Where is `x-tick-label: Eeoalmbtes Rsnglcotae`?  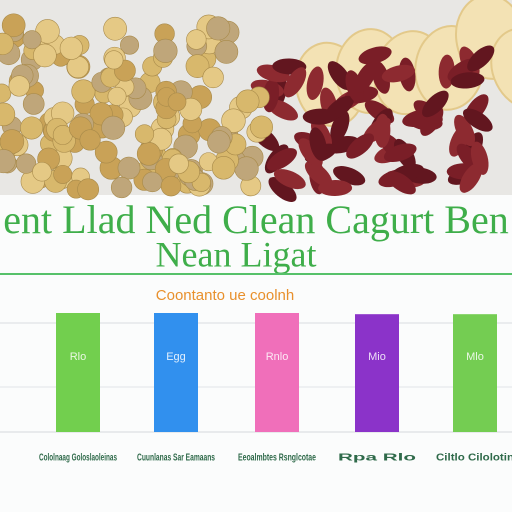 x-tick-label: Eeoalmbtes Rsnglcotae is located at coordinates (277, 458).